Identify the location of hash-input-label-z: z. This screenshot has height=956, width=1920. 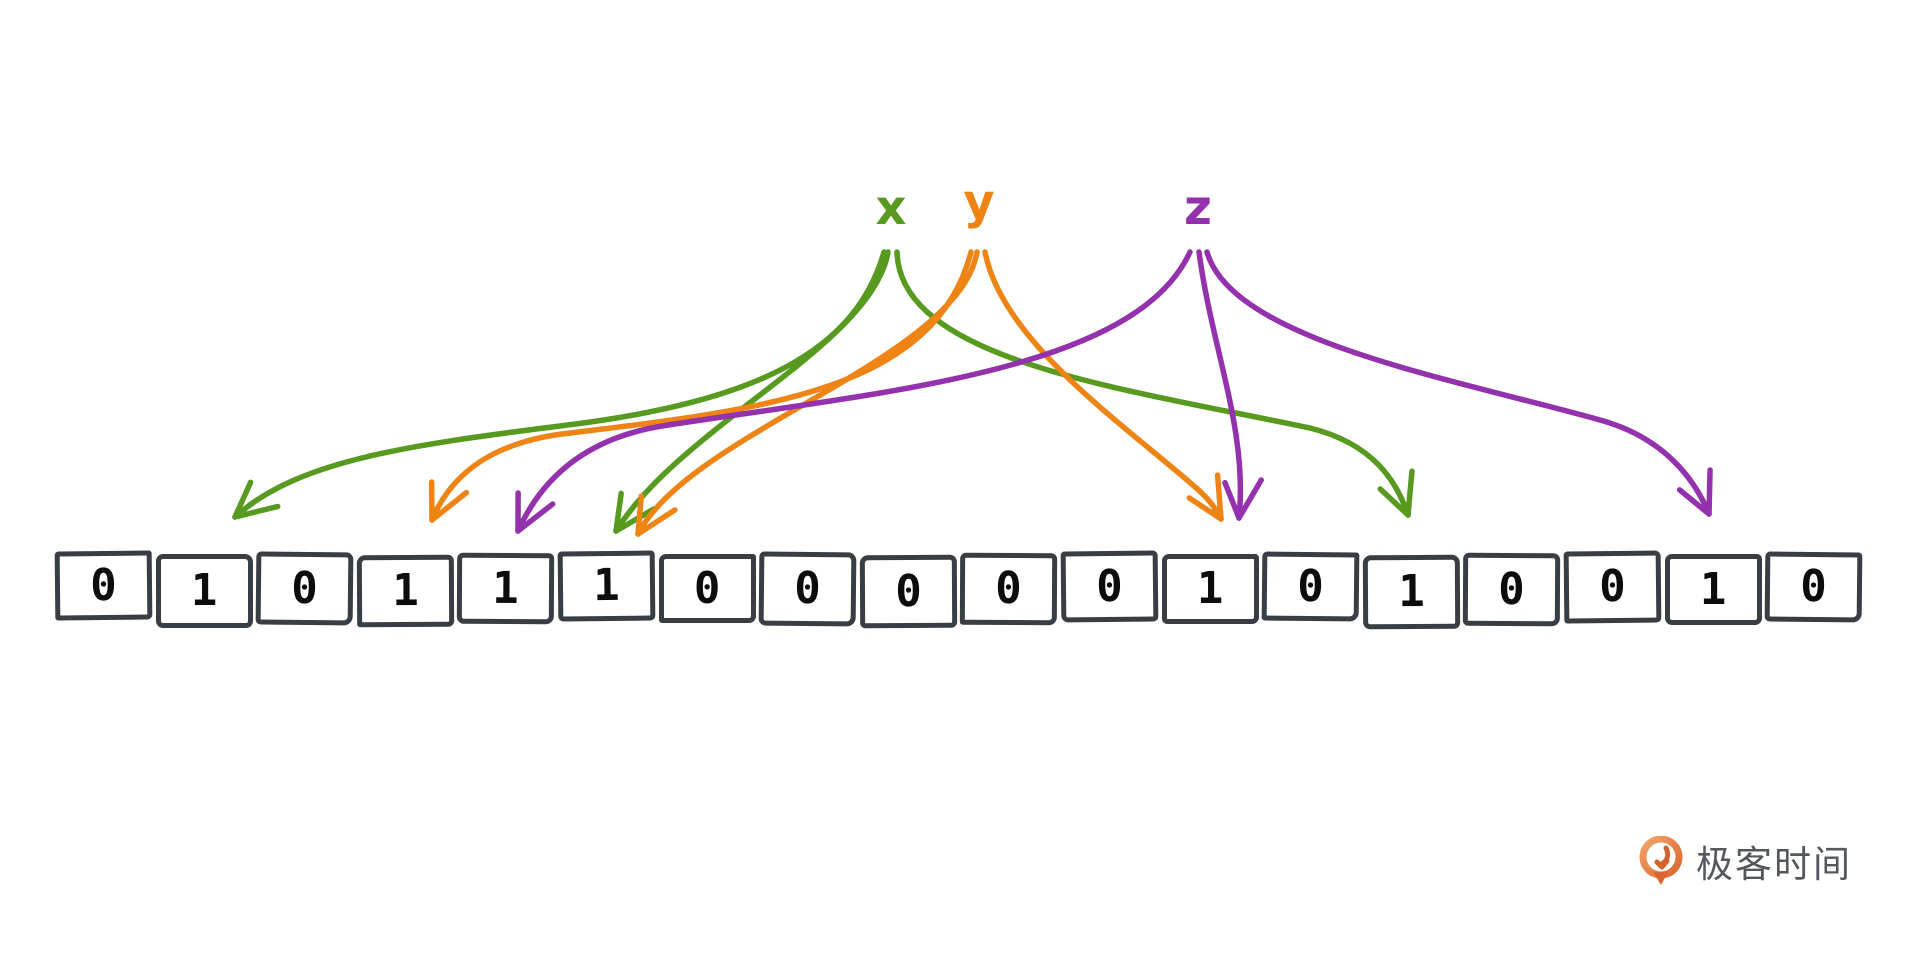
(1198, 208).